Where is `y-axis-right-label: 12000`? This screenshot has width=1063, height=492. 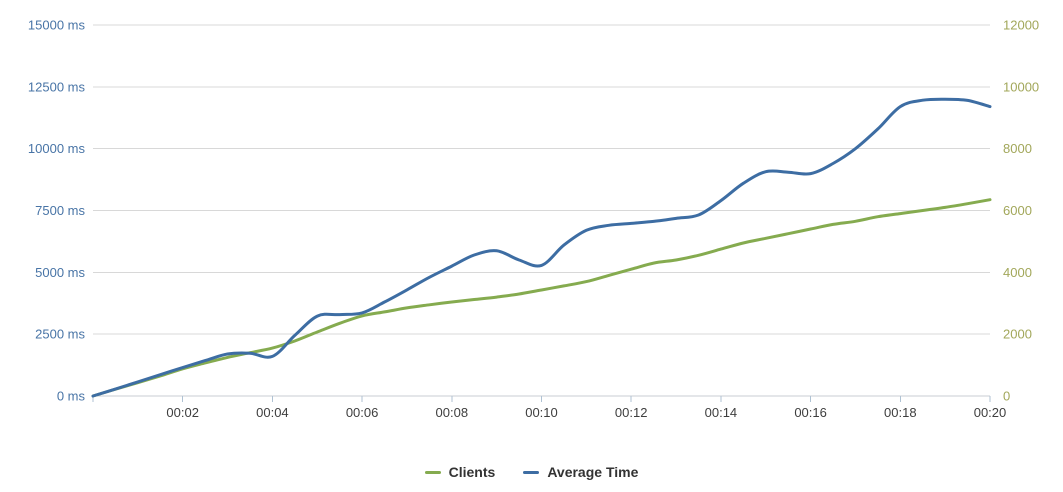 y-axis-right-label: 12000 is located at coordinates (1021, 25).